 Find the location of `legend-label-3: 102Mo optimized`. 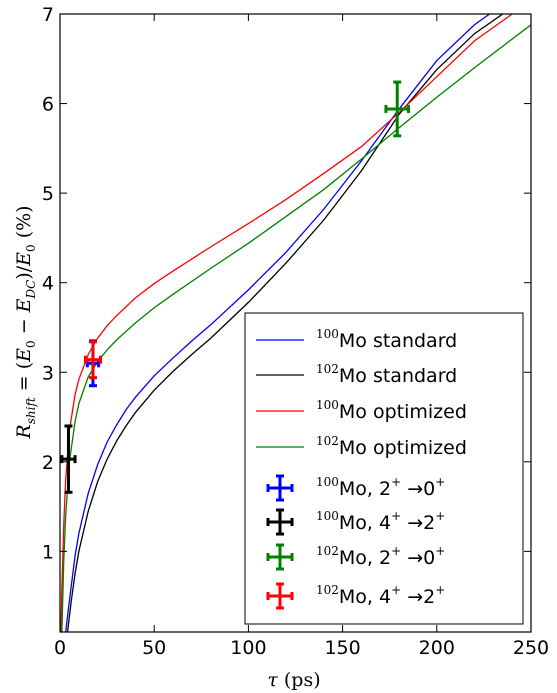

legend-label-3: 102Mo optimized is located at coordinates (391, 446).